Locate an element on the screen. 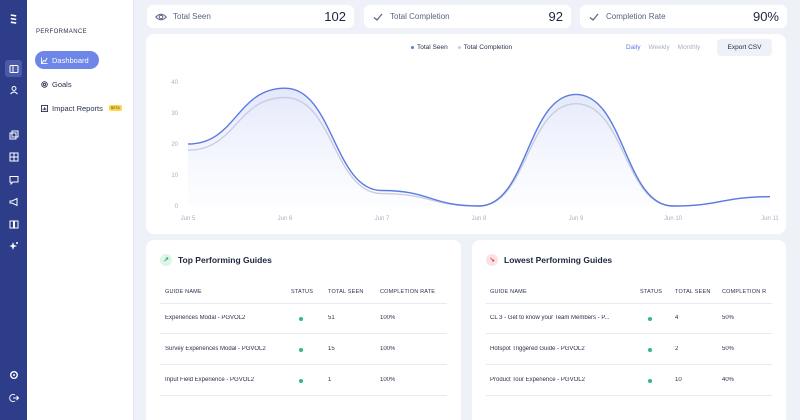  range-selector: Daily Weekly Monthly is located at coordinates (663, 47).